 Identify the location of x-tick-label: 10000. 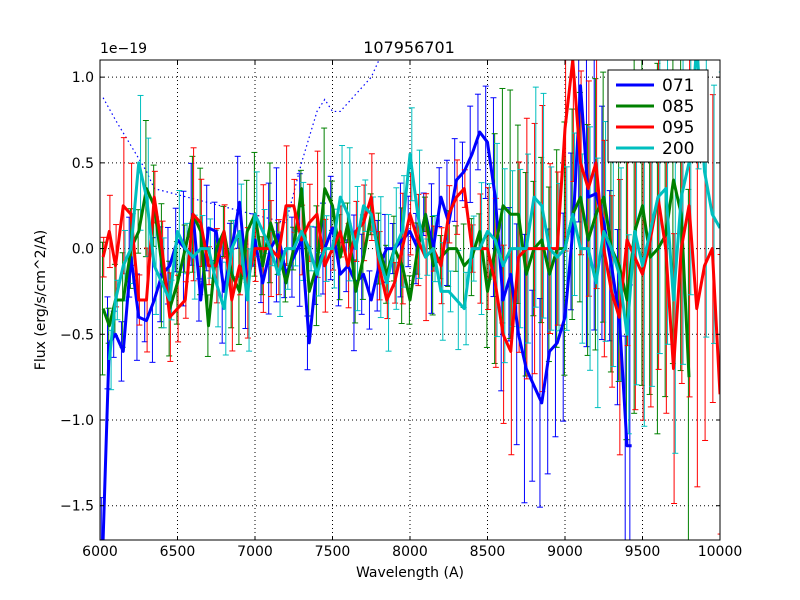
(720, 552).